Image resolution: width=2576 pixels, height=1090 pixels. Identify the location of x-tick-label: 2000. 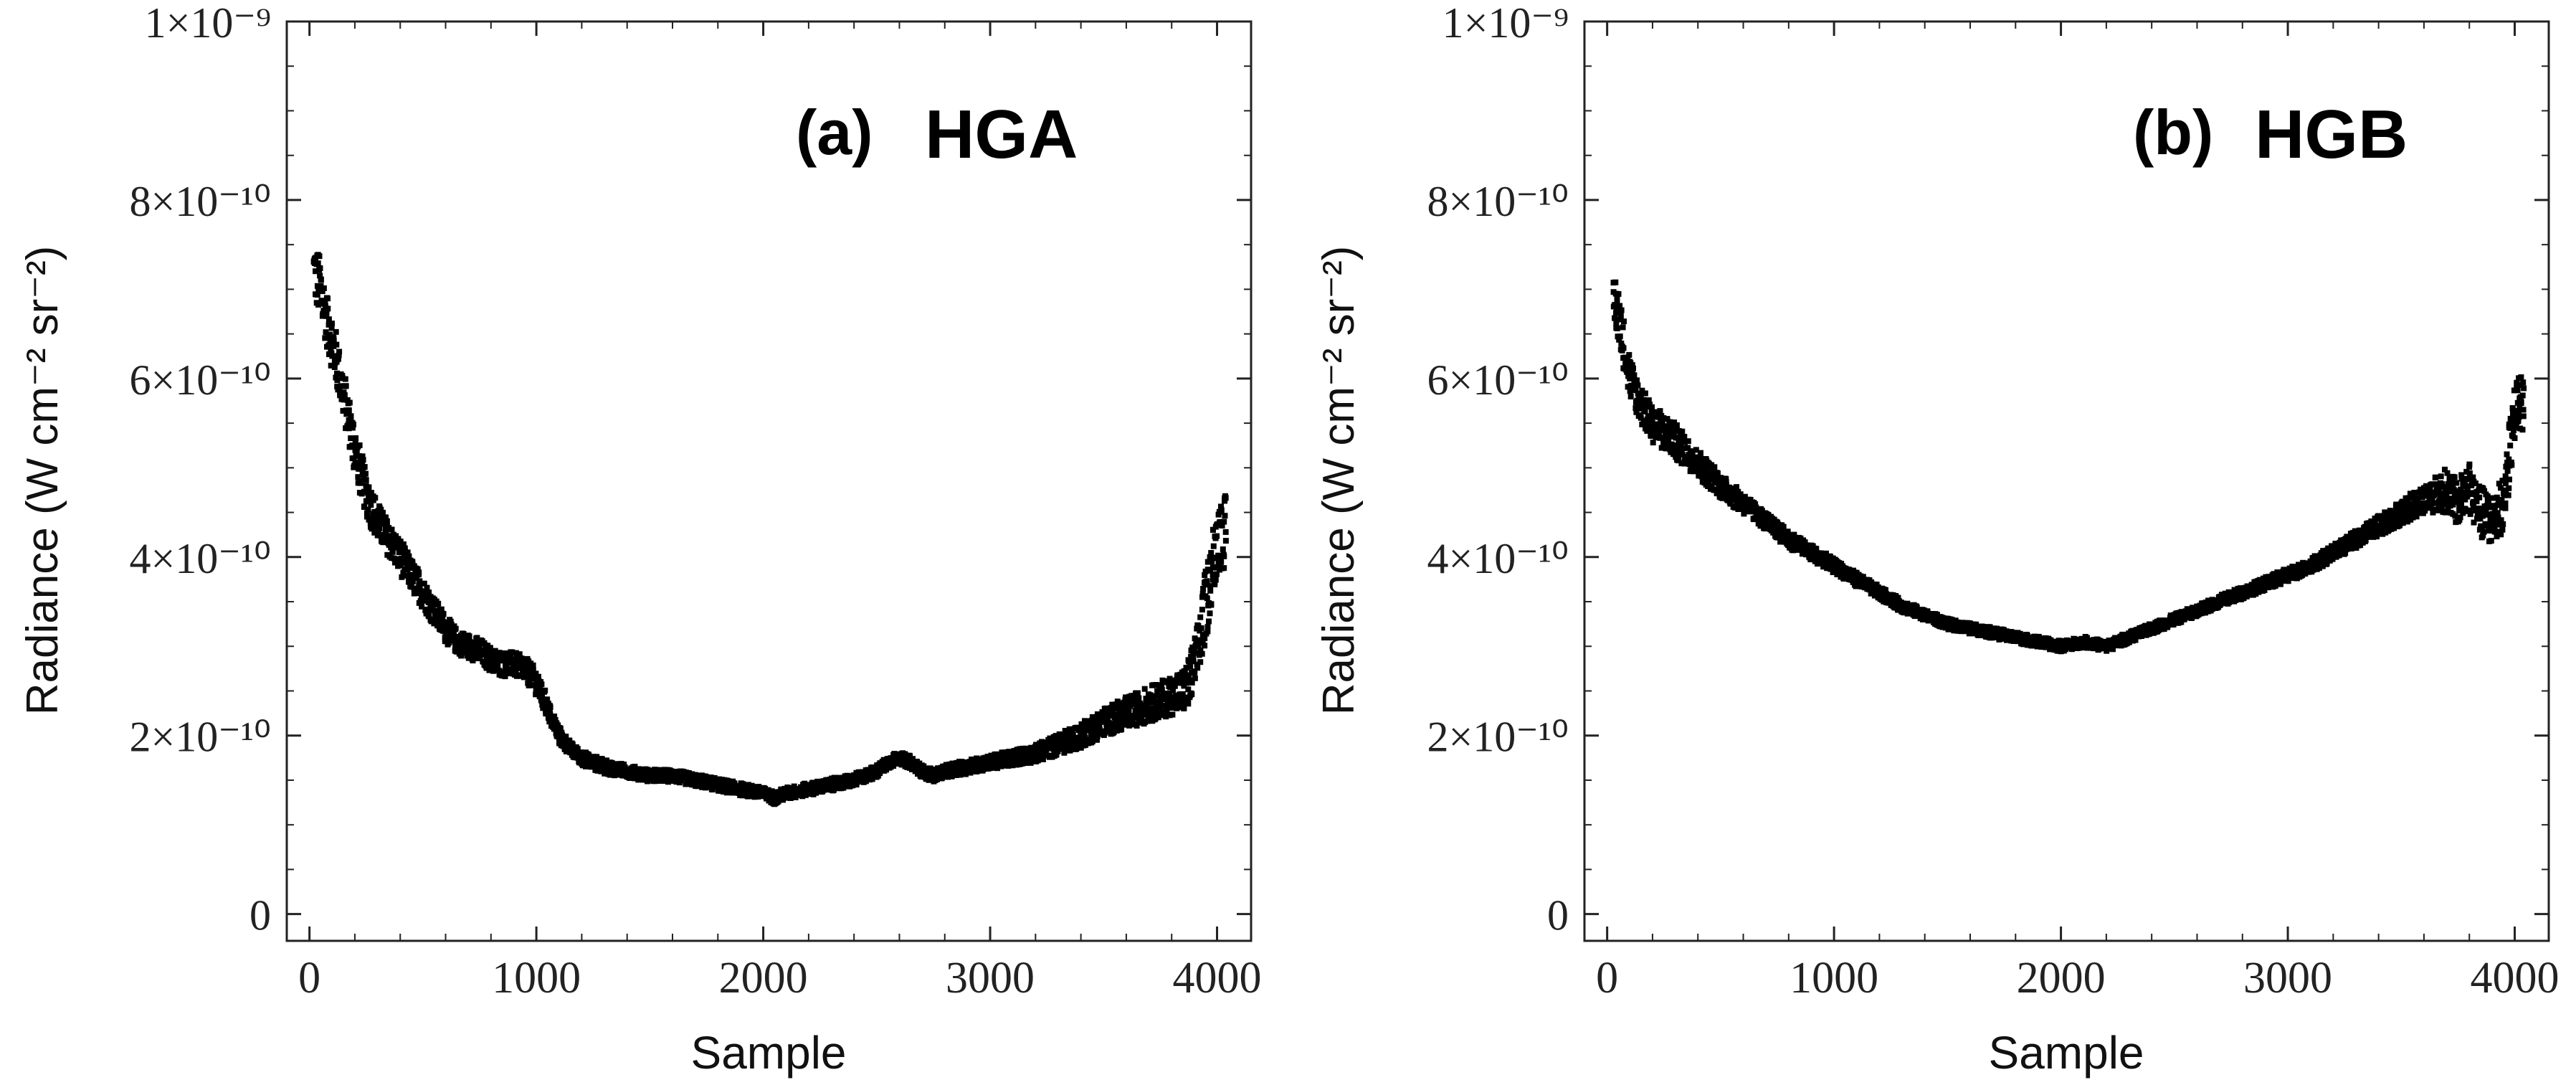
(763, 978).